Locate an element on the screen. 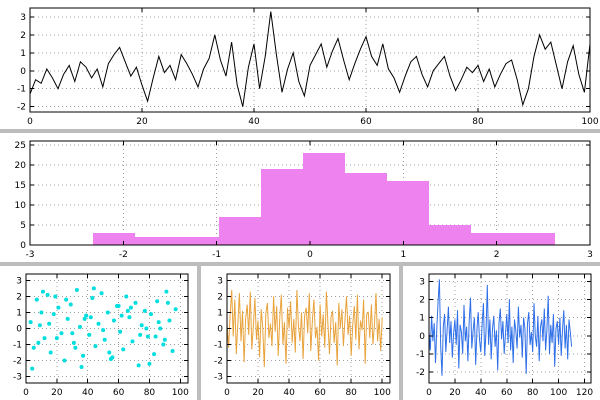 This screenshot has width=600, height=400. y-tick-label: 20 is located at coordinates (21, 166).